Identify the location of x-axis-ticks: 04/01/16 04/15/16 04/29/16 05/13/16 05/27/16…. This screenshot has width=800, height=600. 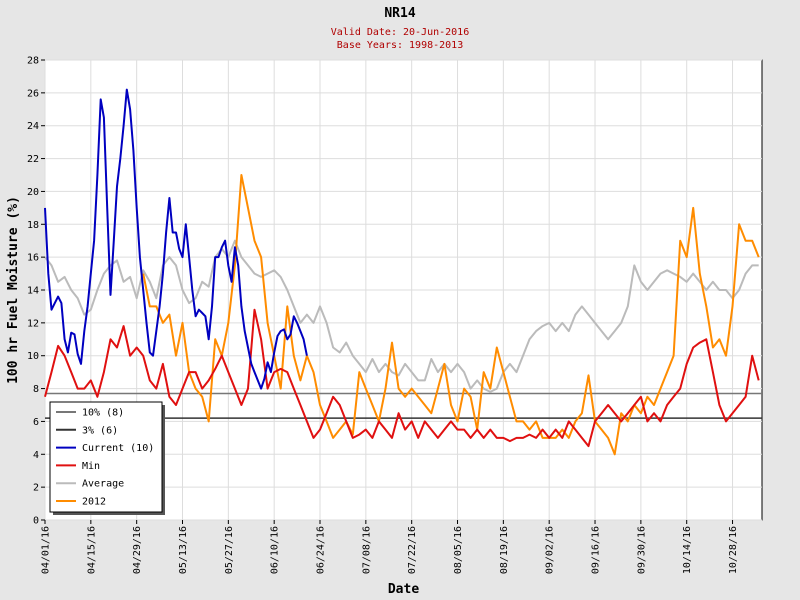
(390, 547).